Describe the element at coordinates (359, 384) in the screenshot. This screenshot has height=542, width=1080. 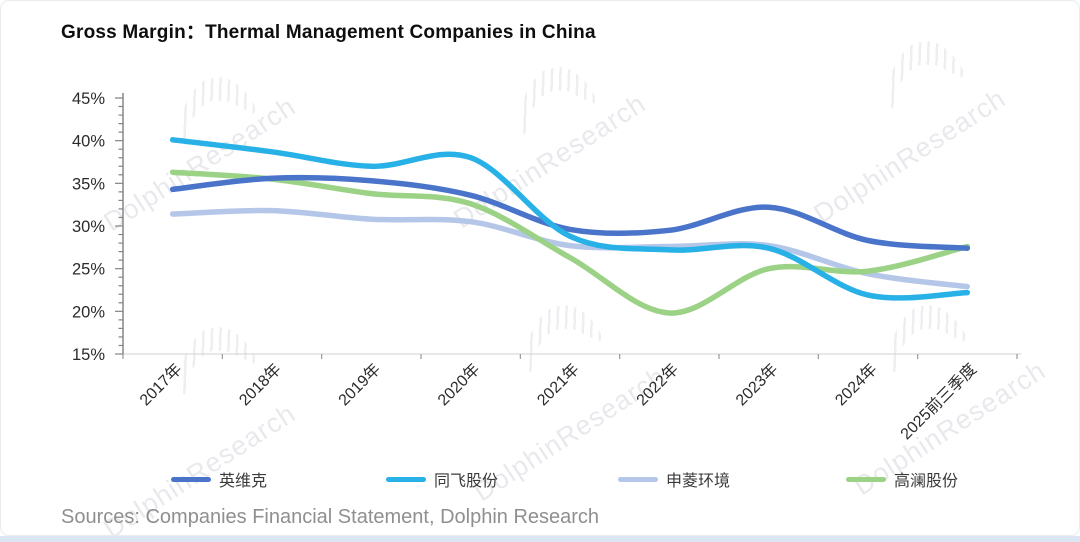
I see `x-axis-label: 2019年` at that location.